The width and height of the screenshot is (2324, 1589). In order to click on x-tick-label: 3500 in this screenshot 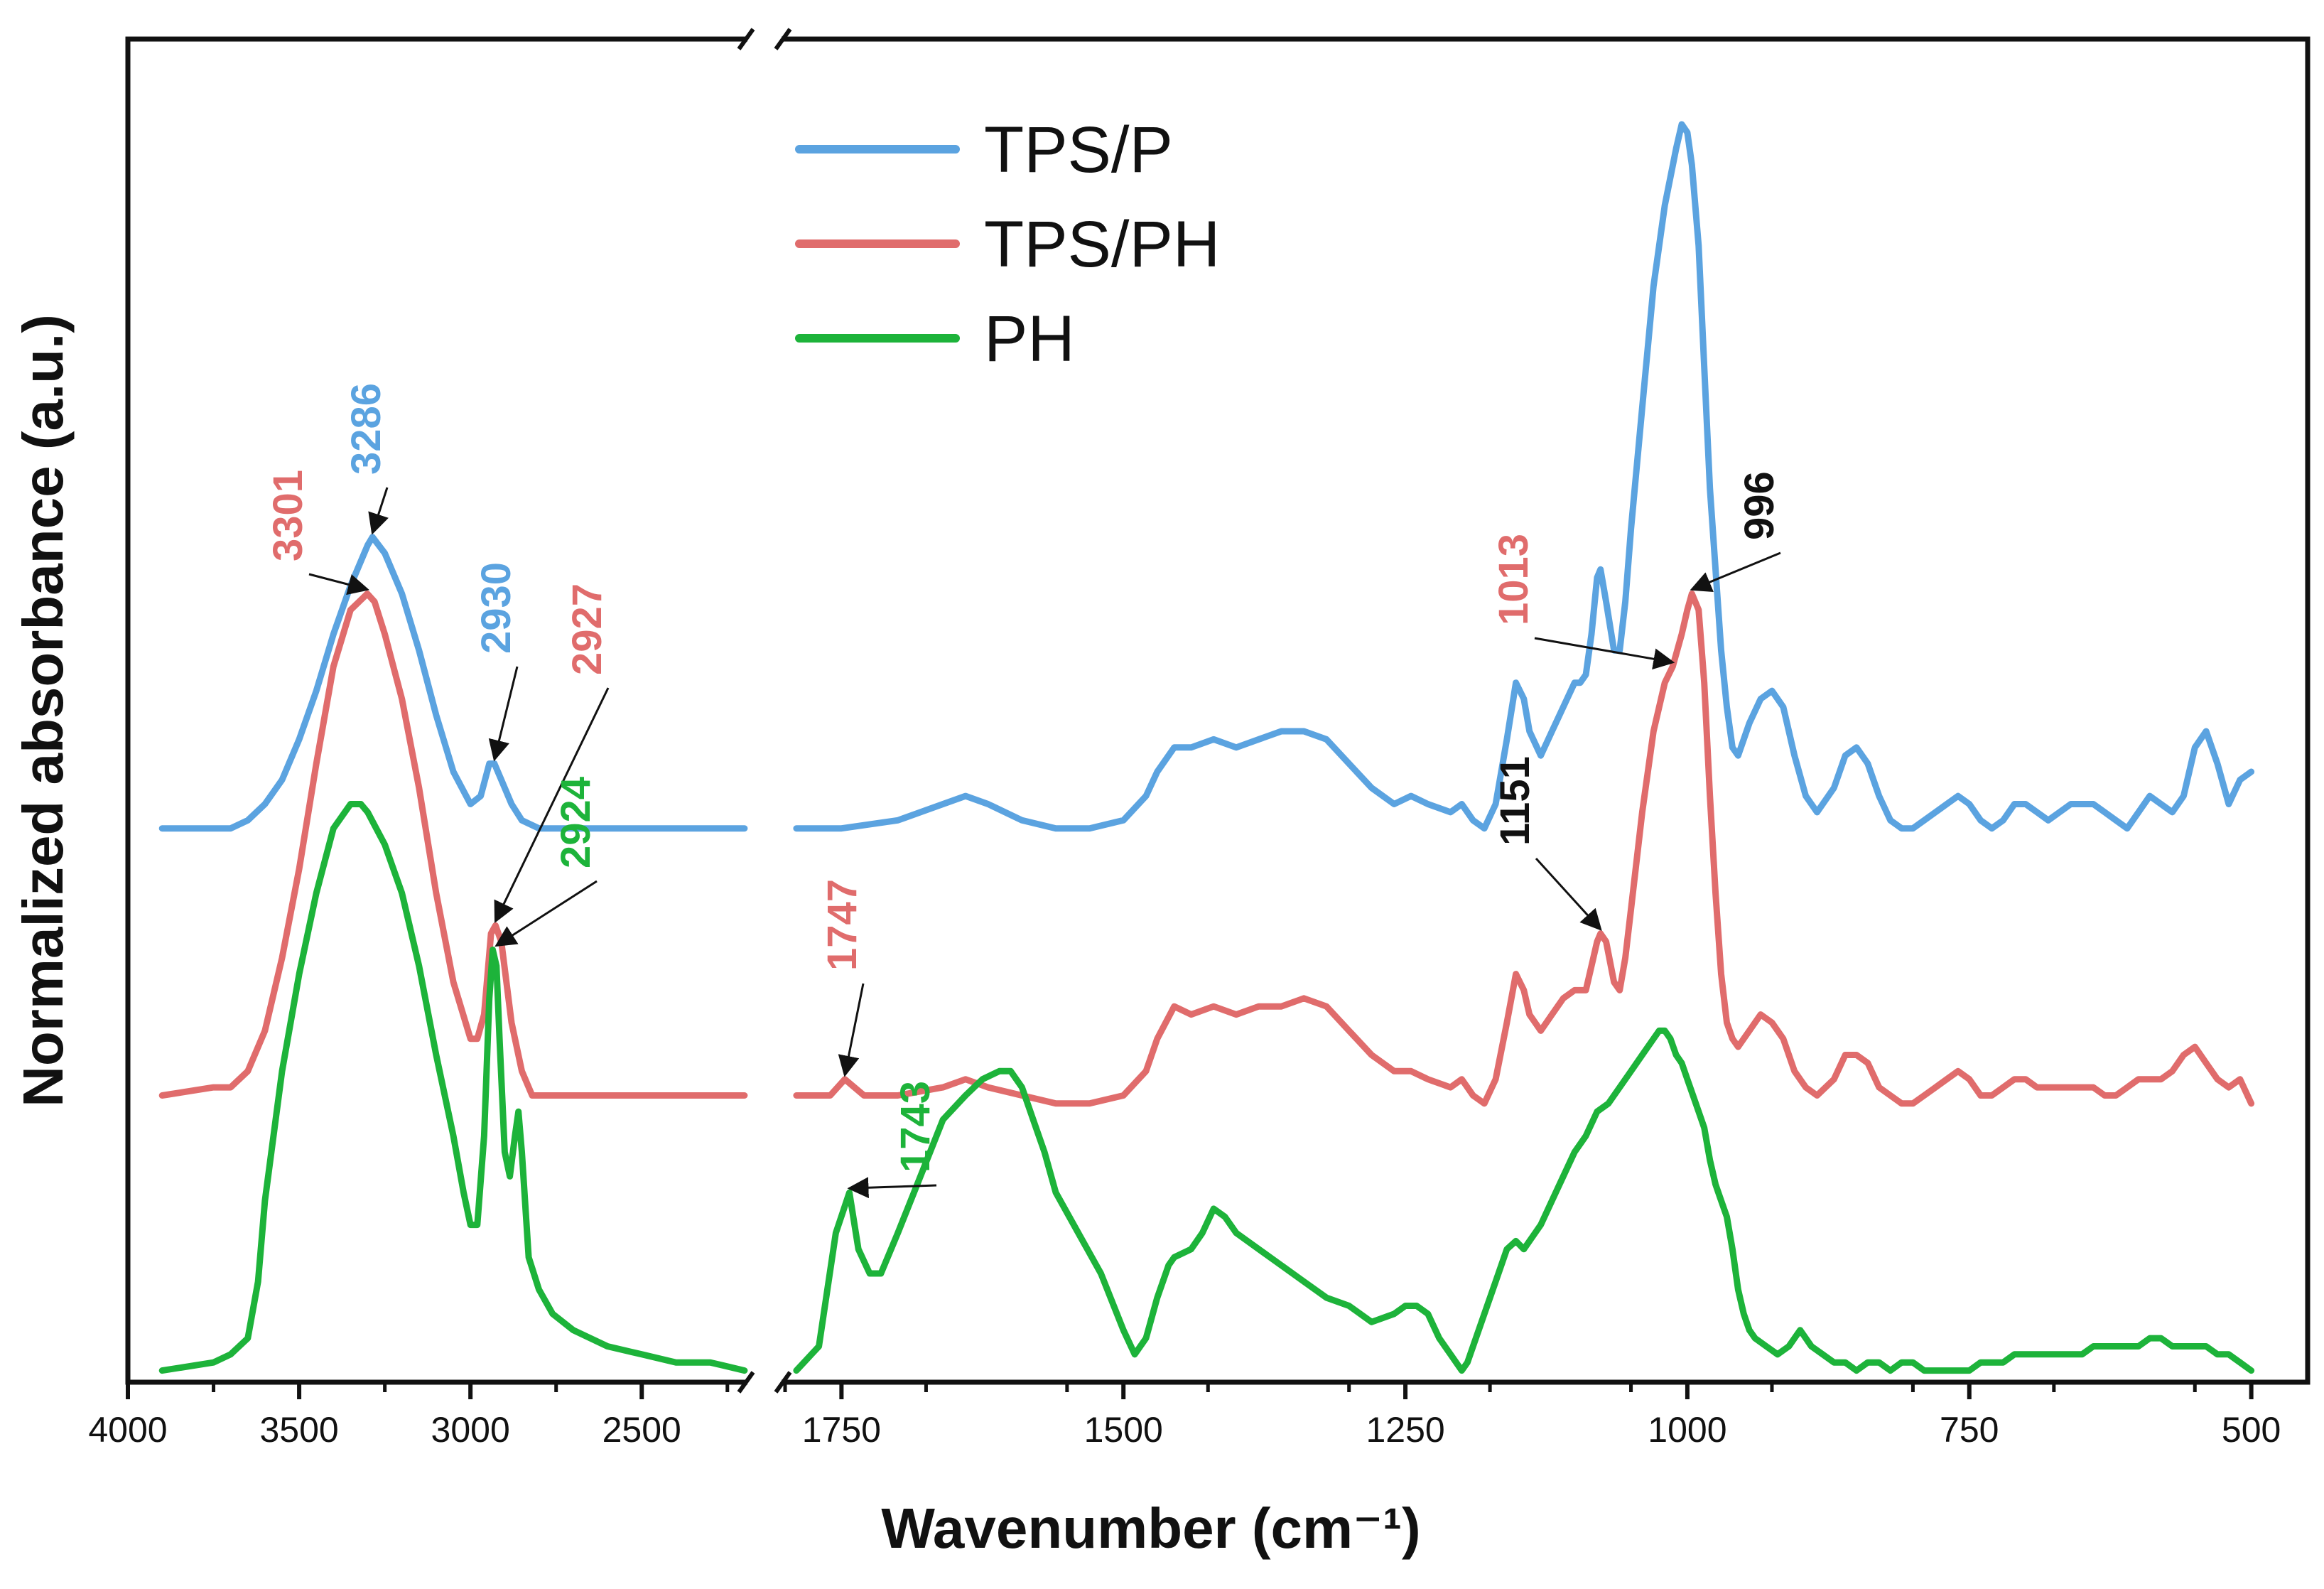, I will do `click(298, 1430)`.